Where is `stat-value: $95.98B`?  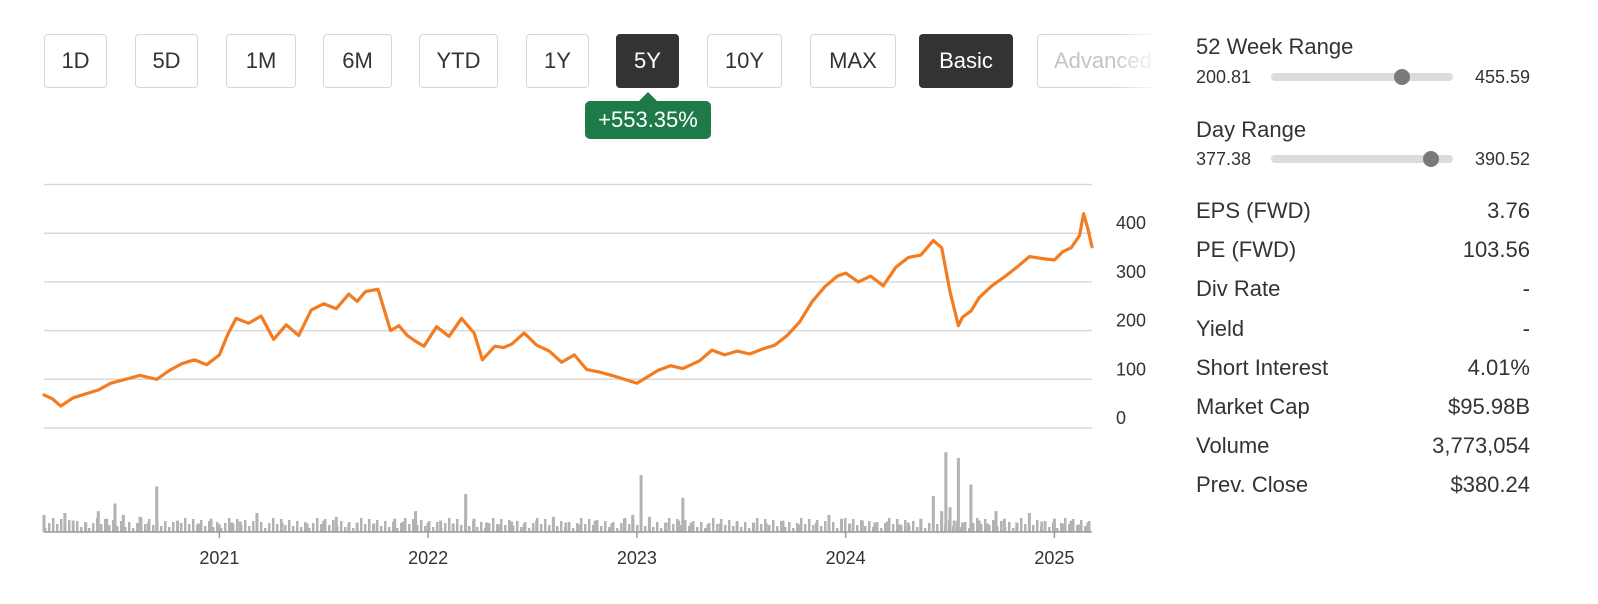
stat-value: $95.98B is located at coordinates (1489, 406).